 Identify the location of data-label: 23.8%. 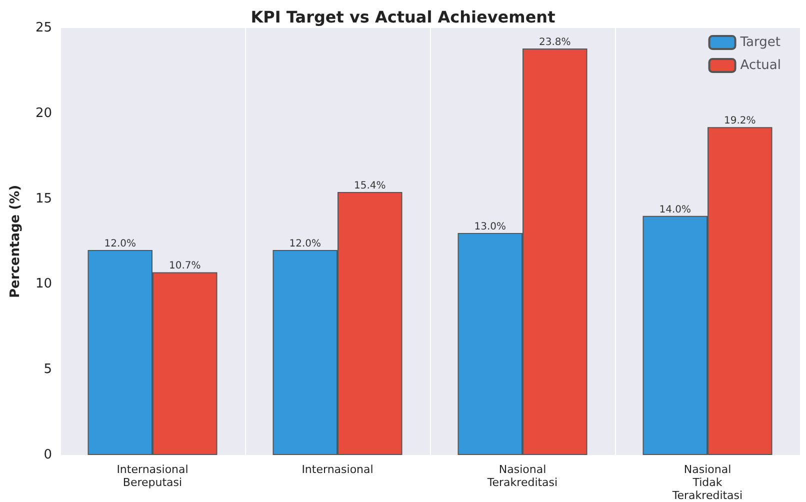
(554, 42).